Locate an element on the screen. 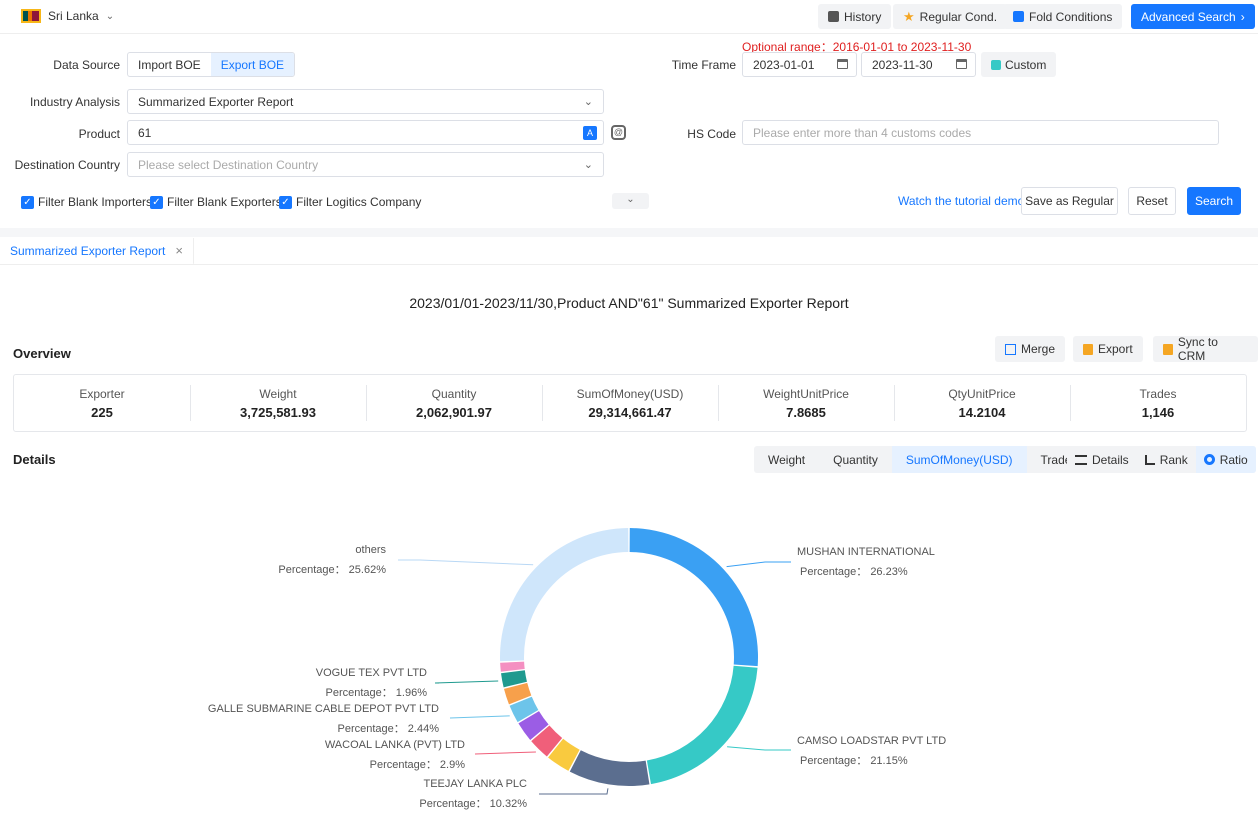 This screenshot has width=1258, height=815. filter-blank-importers-checkbox: ✓ Filter Blank Importers is located at coordinates (86, 202).